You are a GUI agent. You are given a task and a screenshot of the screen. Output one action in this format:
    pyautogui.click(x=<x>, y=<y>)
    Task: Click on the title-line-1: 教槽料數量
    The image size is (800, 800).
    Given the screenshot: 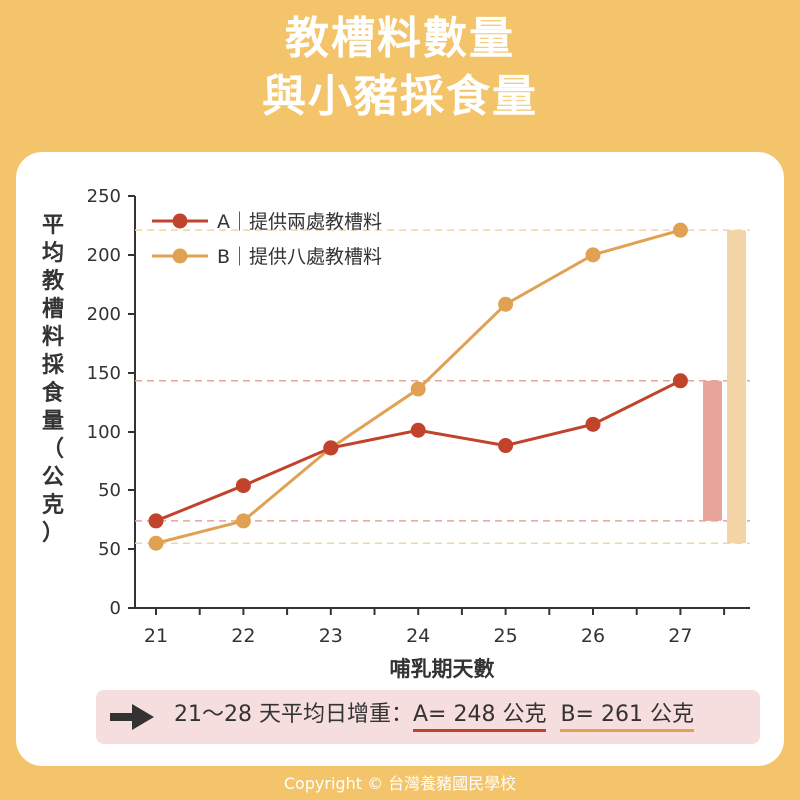 What is the action you would take?
    pyautogui.click(x=400, y=38)
    